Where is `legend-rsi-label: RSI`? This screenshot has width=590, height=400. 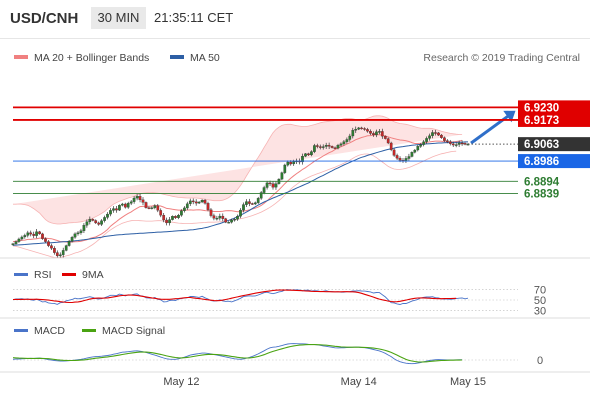
legend-rsi-label: RSI is located at coordinates (43, 275).